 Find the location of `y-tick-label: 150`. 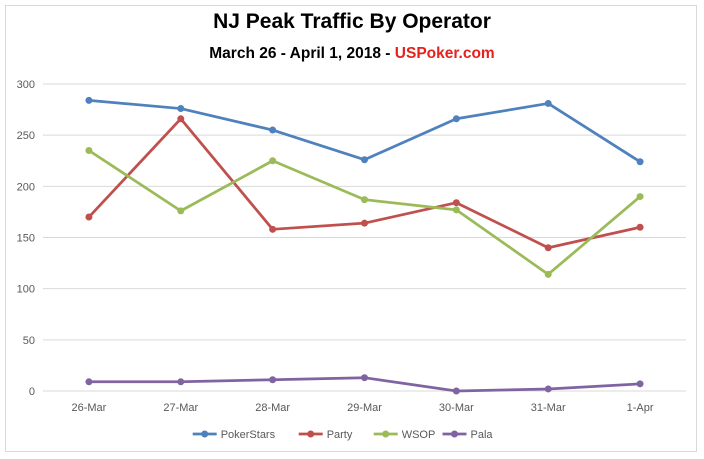

y-tick-label: 150 is located at coordinates (26, 239).